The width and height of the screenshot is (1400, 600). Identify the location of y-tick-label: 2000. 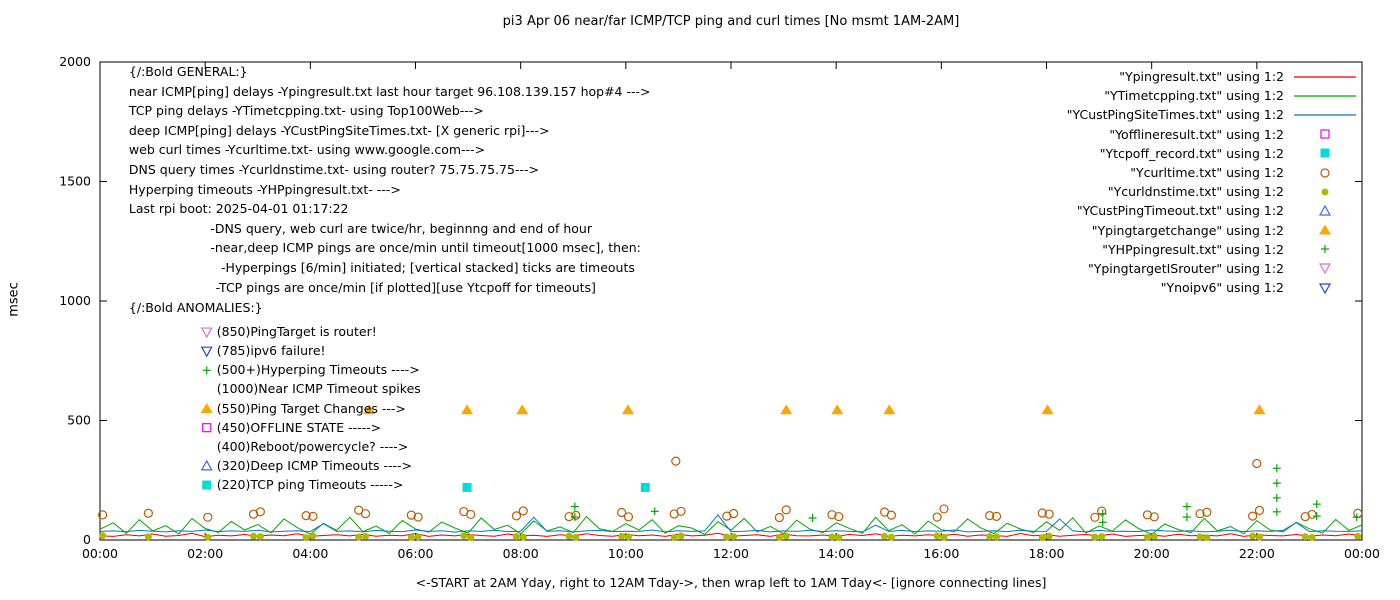
(75, 61).